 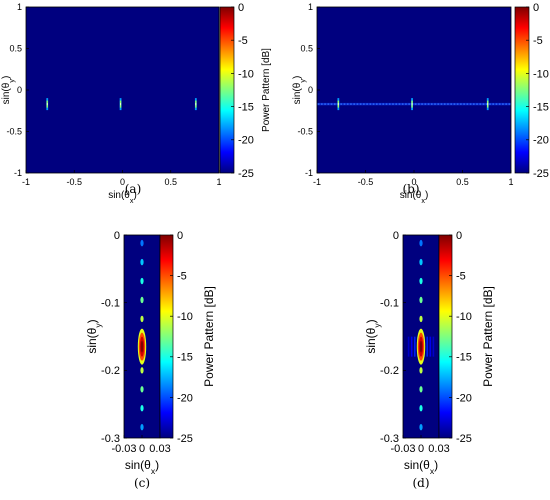 I want to click on sidelobe-band, so click(x=414, y=104).